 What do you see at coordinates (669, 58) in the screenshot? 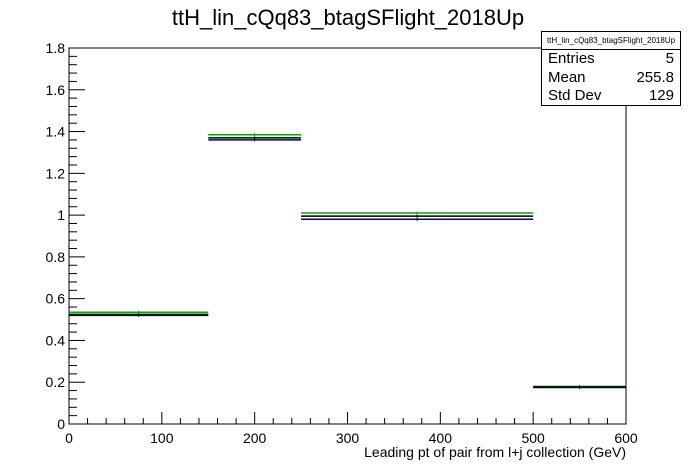
I see `stats-value: 5` at bounding box center [669, 58].